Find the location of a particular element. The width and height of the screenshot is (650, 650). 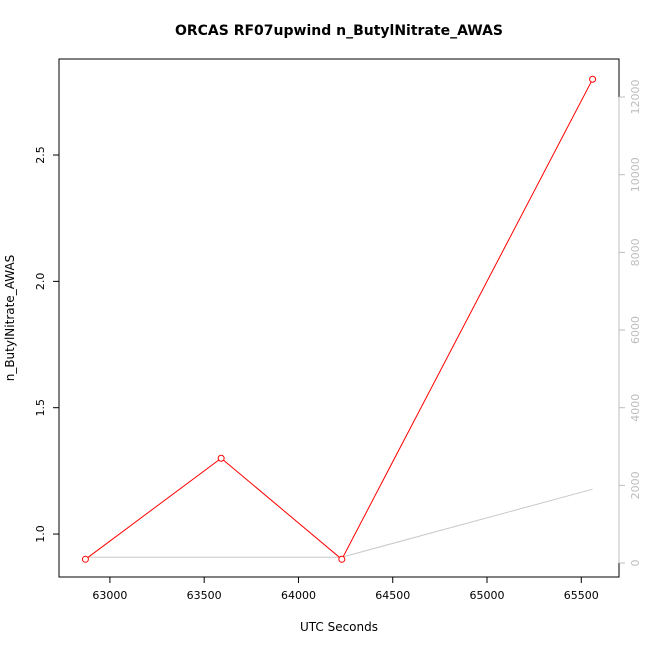

secondary-series-line is located at coordinates (339, 523).